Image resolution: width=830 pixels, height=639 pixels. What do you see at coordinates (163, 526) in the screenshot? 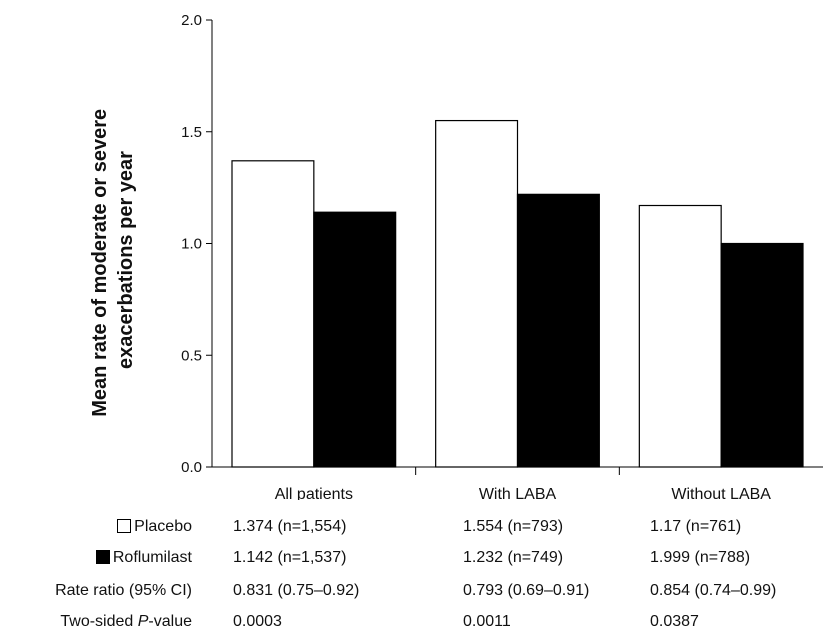
I see `row-label-placebo-text: Placebo` at bounding box center [163, 526].